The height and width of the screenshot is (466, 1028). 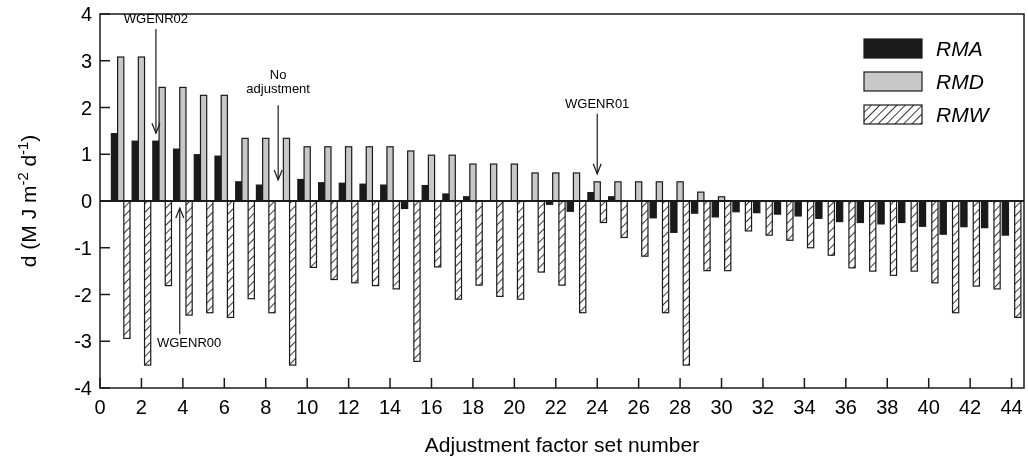 I want to click on y-tick-label: 2, so click(x=86, y=107).